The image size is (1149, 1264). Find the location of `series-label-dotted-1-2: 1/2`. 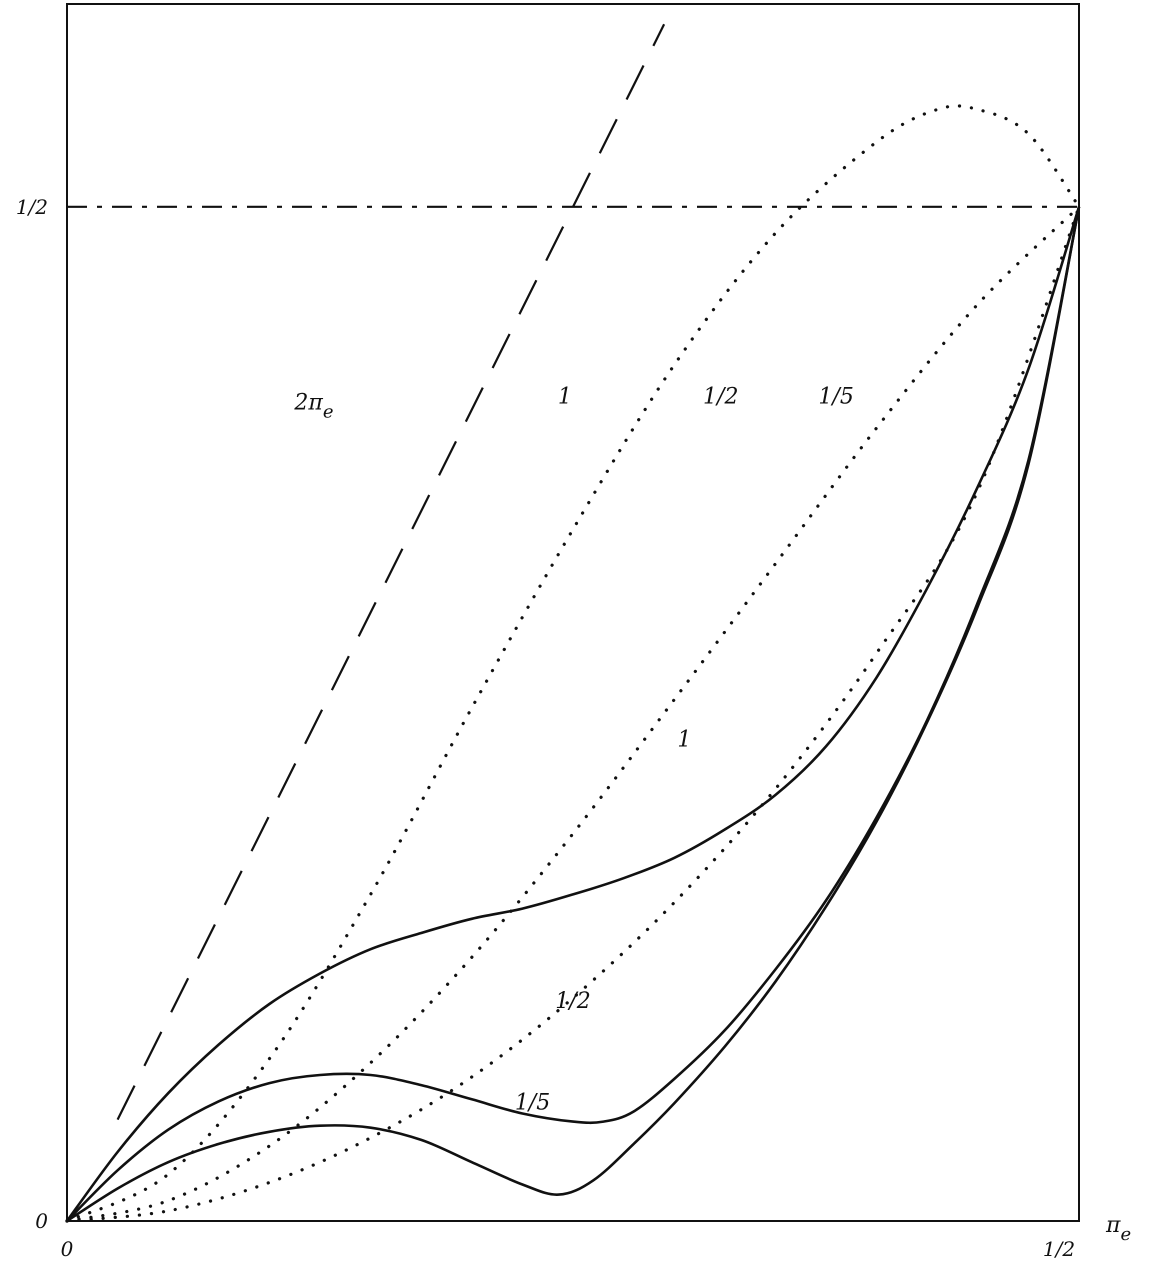

series-label-dotted-1-2: 1/2 is located at coordinates (720, 397).